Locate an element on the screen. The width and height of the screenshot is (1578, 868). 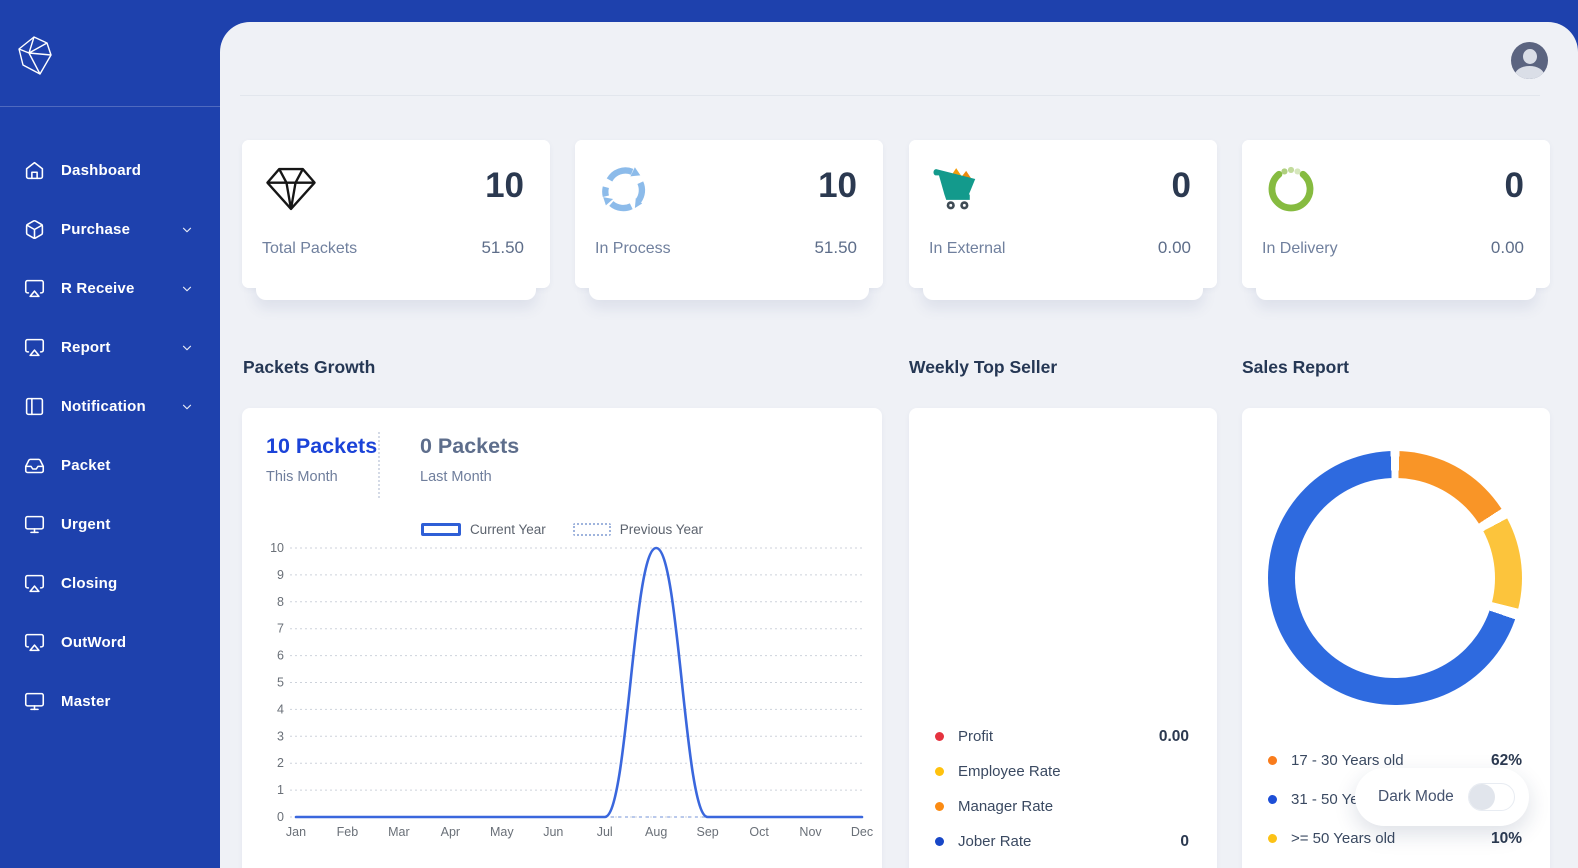
sidebar-item-label: Dashboard is located at coordinates (101, 170).